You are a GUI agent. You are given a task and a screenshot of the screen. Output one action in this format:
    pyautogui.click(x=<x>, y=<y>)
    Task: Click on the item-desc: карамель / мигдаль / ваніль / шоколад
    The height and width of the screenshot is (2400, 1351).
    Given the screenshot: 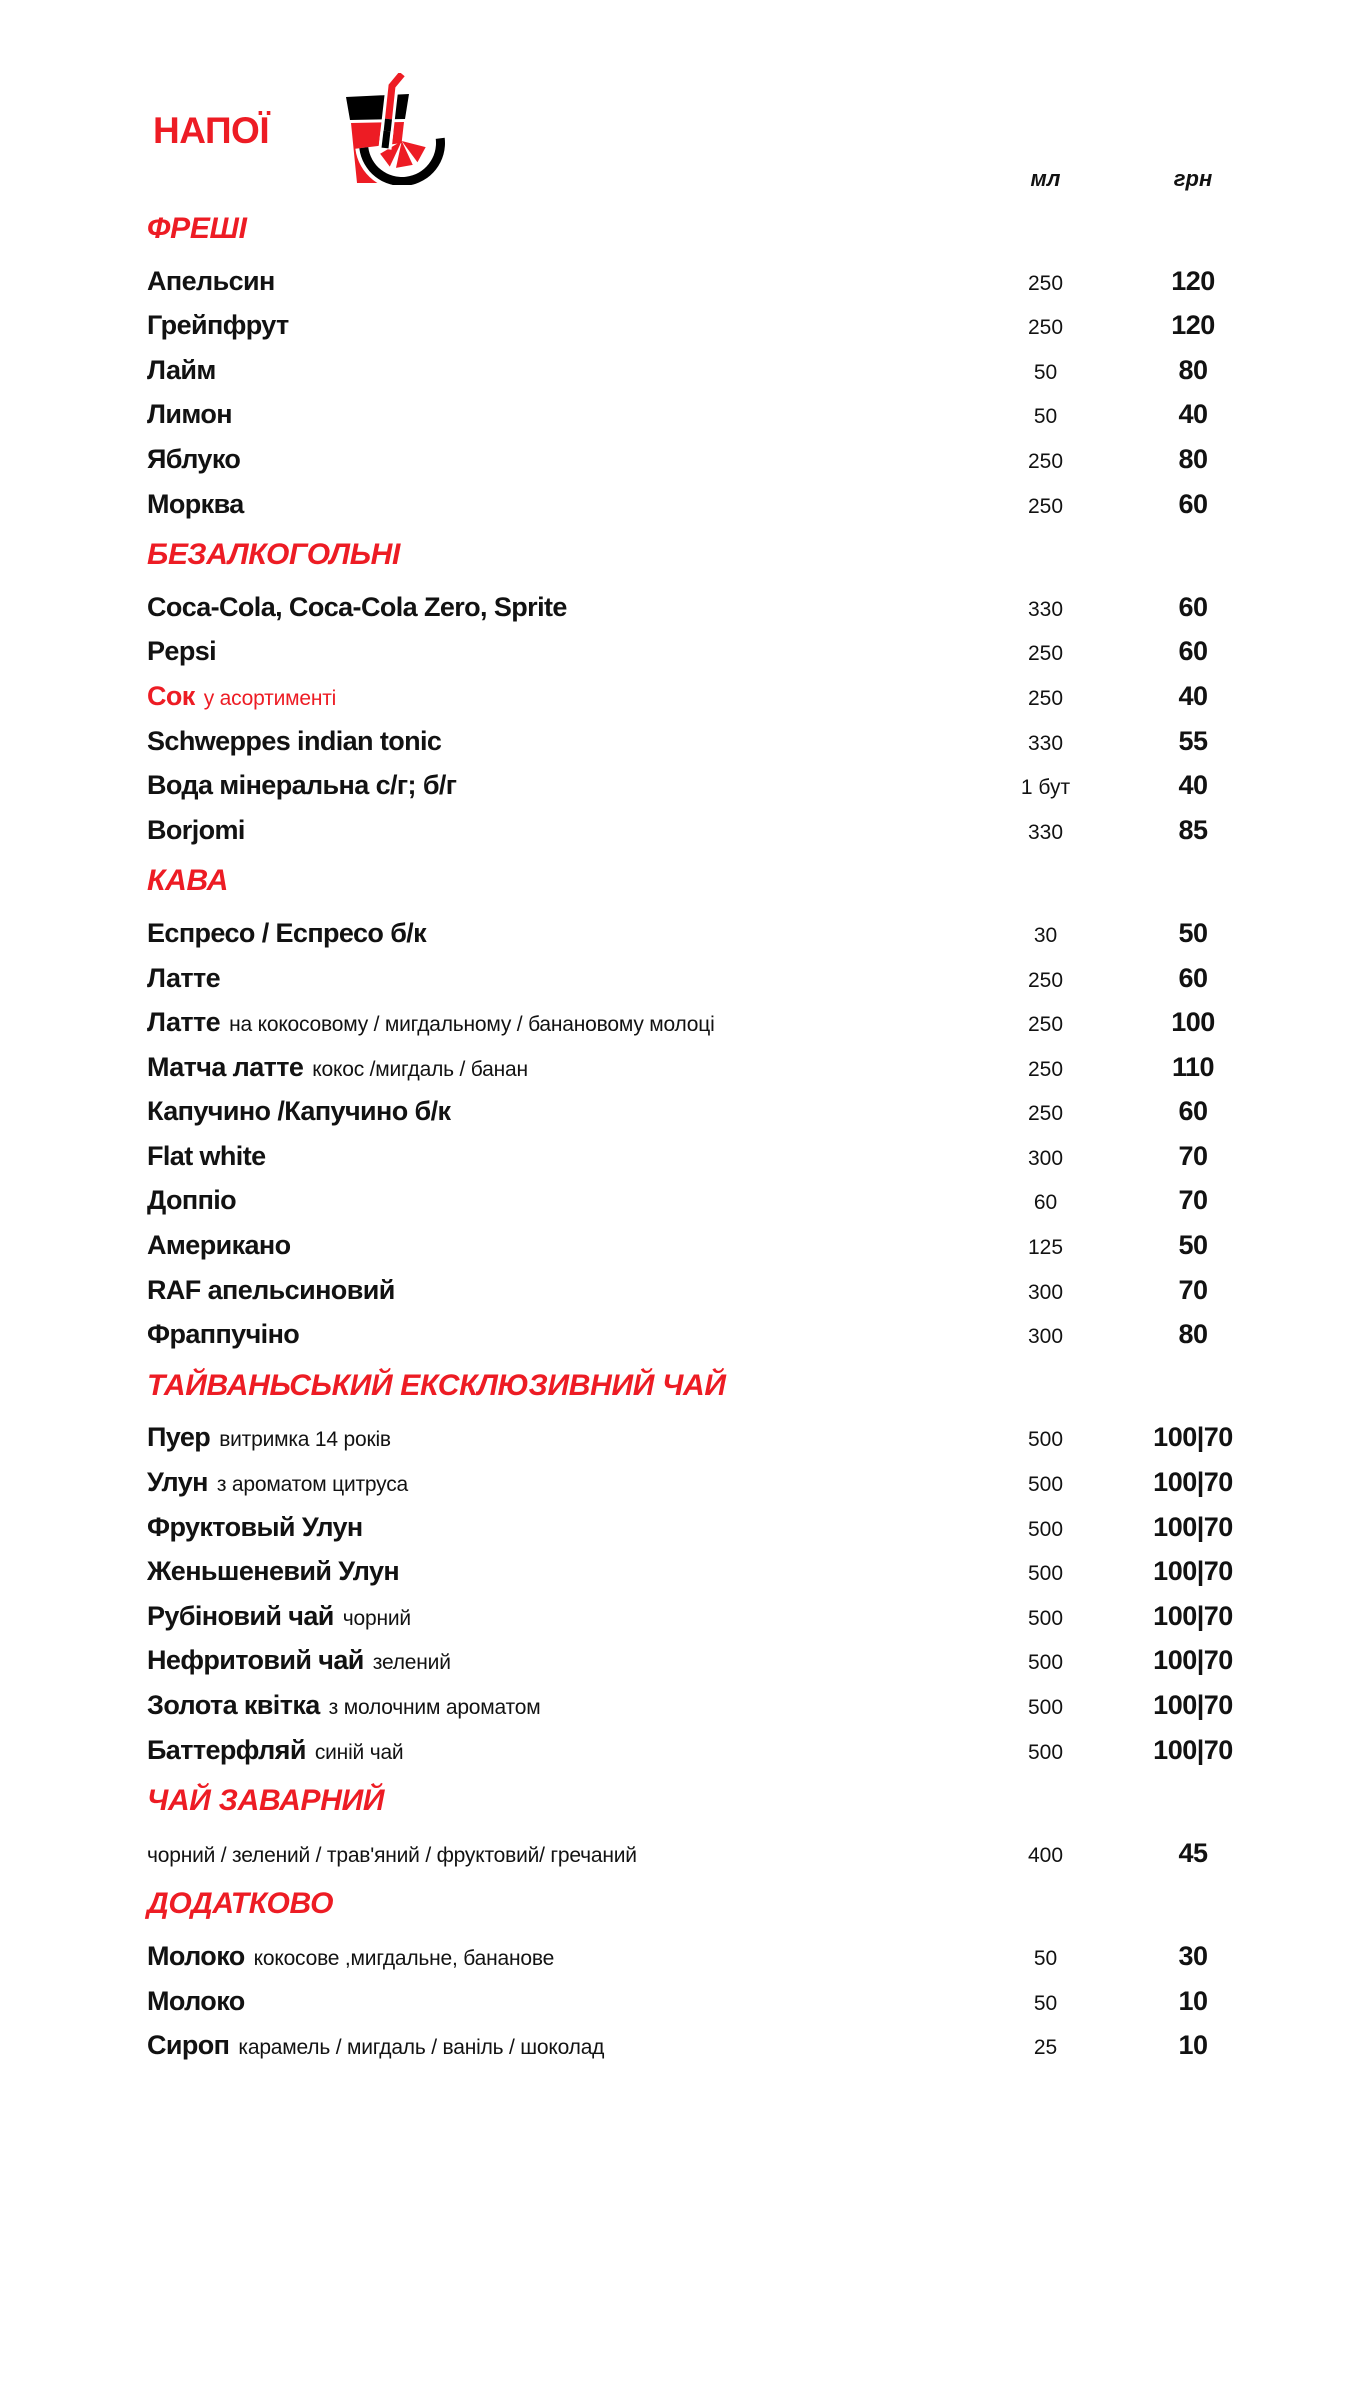 What is the action you would take?
    pyautogui.click(x=421, y=2048)
    